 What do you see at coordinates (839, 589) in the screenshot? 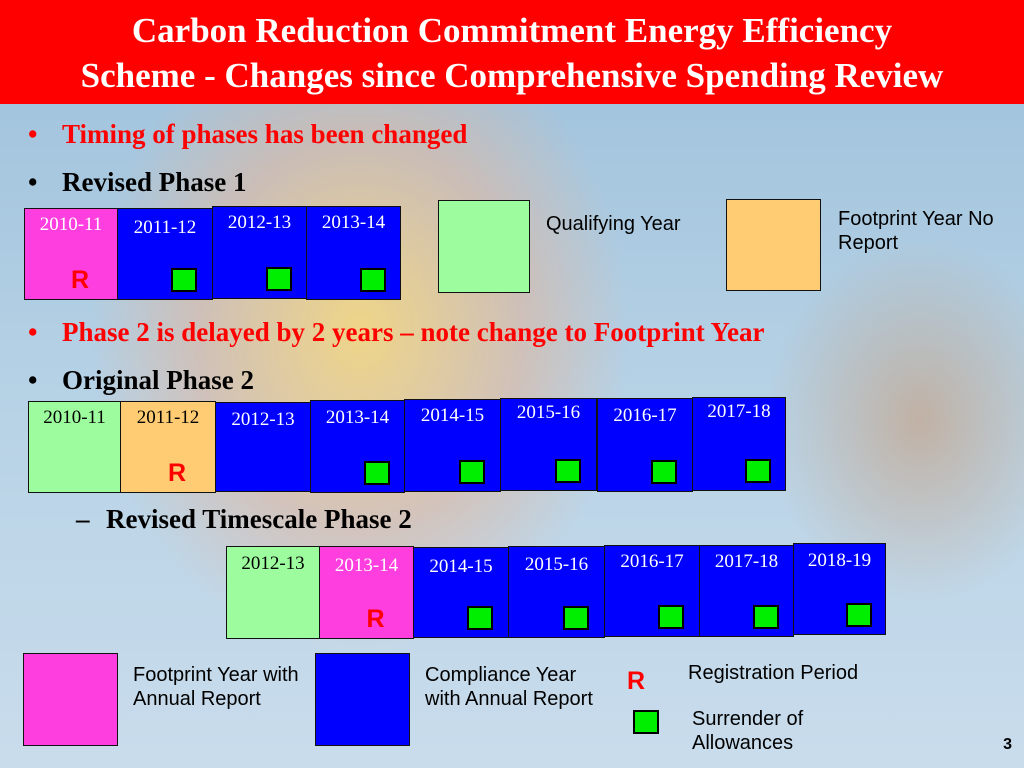
I see `year-box-2018-19: 2018-19` at bounding box center [839, 589].